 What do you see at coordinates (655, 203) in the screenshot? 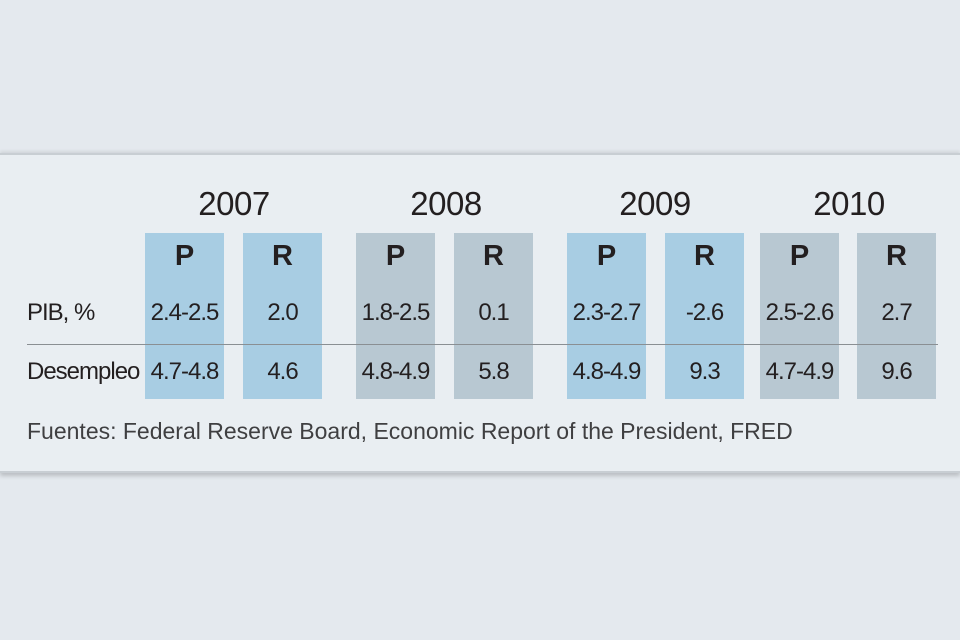
I see `year-header: 2009` at bounding box center [655, 203].